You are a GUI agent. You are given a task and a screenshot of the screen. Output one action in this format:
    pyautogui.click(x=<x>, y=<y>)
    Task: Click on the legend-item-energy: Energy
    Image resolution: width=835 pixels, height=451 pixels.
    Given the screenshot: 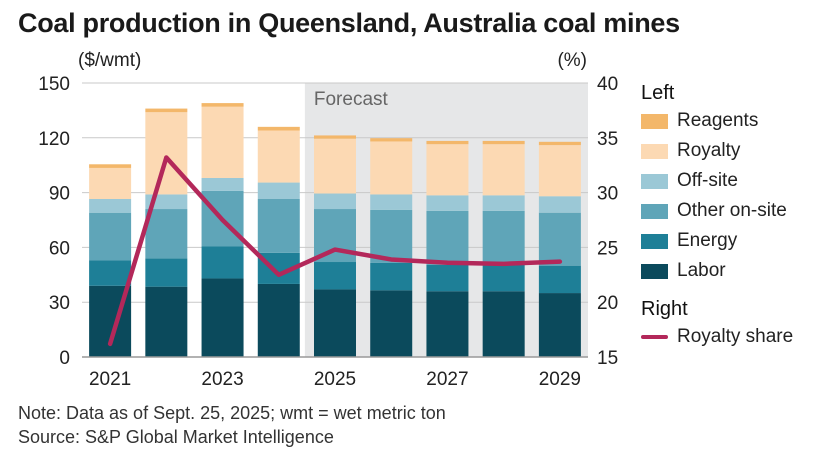 What is the action you would take?
    pyautogui.click(x=736, y=241)
    